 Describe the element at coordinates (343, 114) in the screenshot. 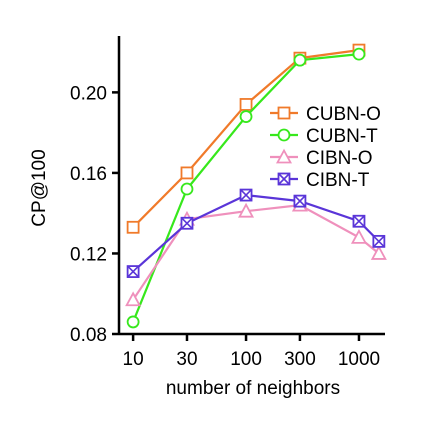

I see `legend-label-cubn-o: CUBN-O` at that location.